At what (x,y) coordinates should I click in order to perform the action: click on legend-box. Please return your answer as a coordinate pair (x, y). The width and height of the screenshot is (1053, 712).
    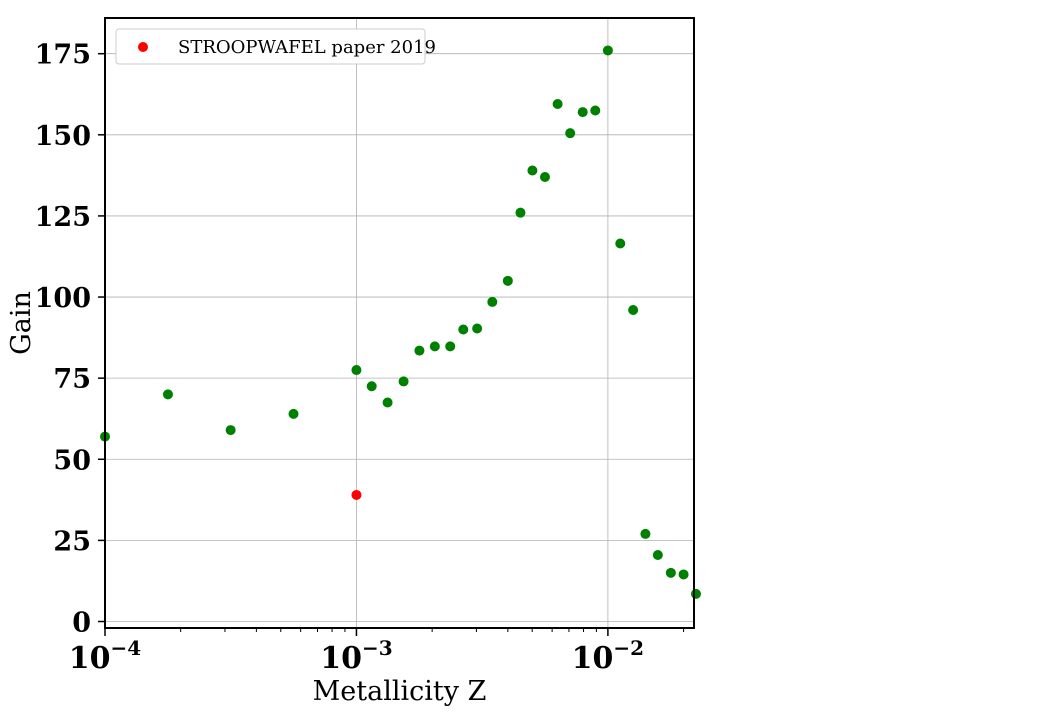
    Looking at the image, I should click on (270, 46).